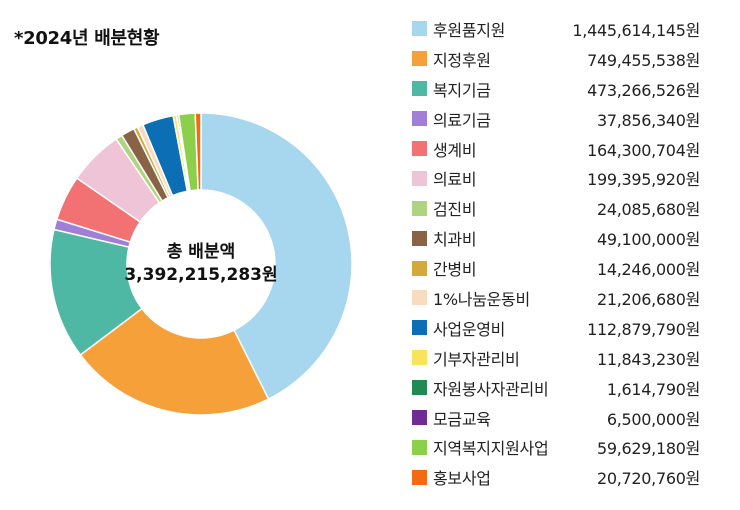 Image resolution: width=740 pixels, height=510 pixels. What do you see at coordinates (562, 89) in the screenshot?
I see `legend-item: 복지기금 473,266,526원` at bounding box center [562, 89].